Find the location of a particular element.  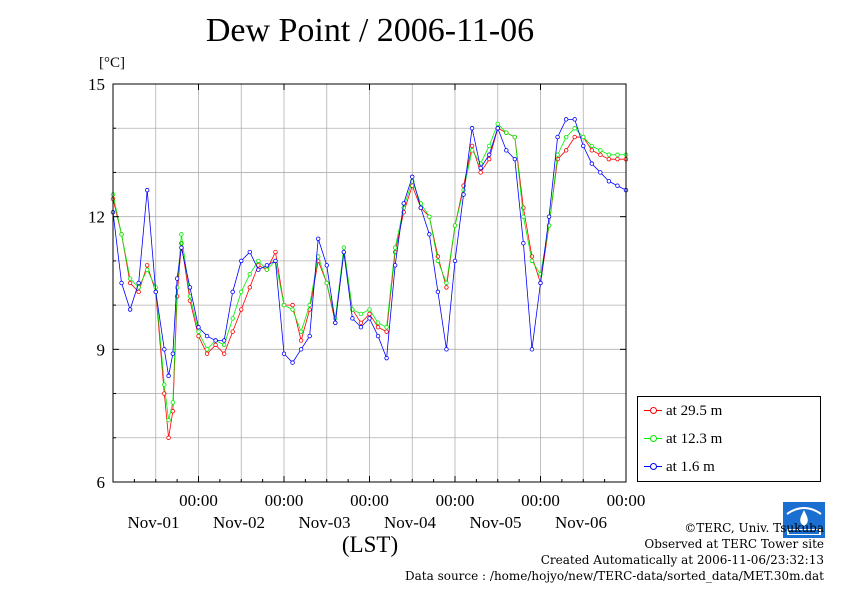

x-tick-date-label: Nov-06 is located at coordinates (581, 522).